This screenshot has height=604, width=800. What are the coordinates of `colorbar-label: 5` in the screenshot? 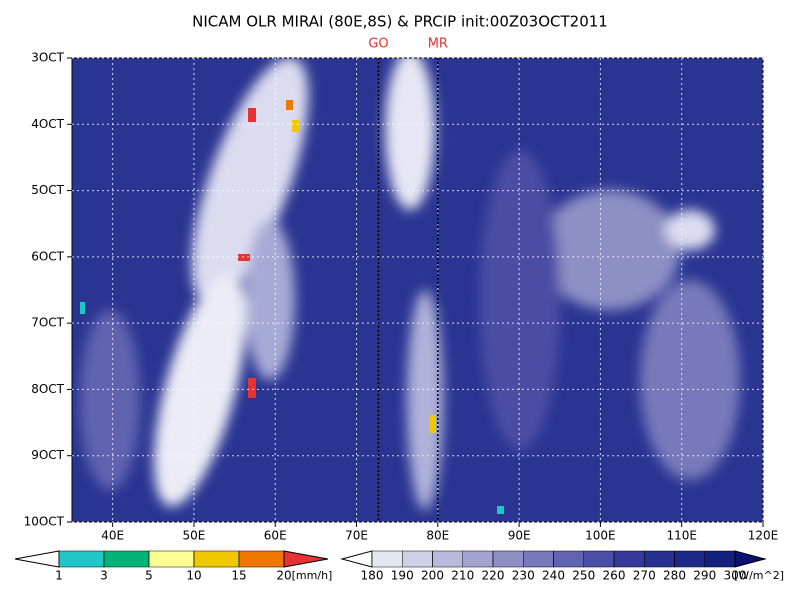 It's located at (149, 576).